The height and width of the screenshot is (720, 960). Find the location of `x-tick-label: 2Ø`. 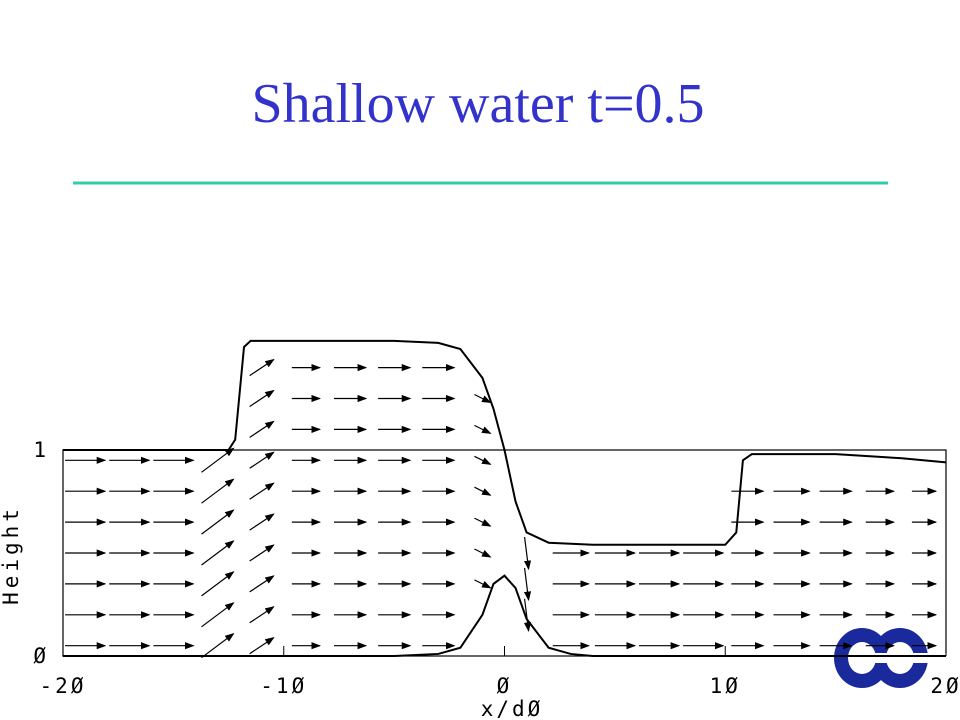

x-tick-label: 2Ø is located at coordinates (945, 686).